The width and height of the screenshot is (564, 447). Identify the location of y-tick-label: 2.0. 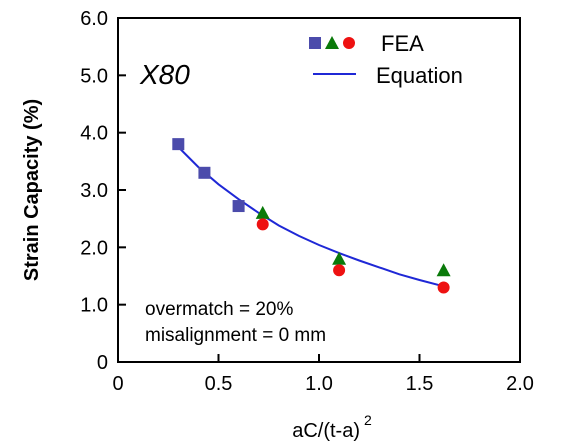
(94, 248).